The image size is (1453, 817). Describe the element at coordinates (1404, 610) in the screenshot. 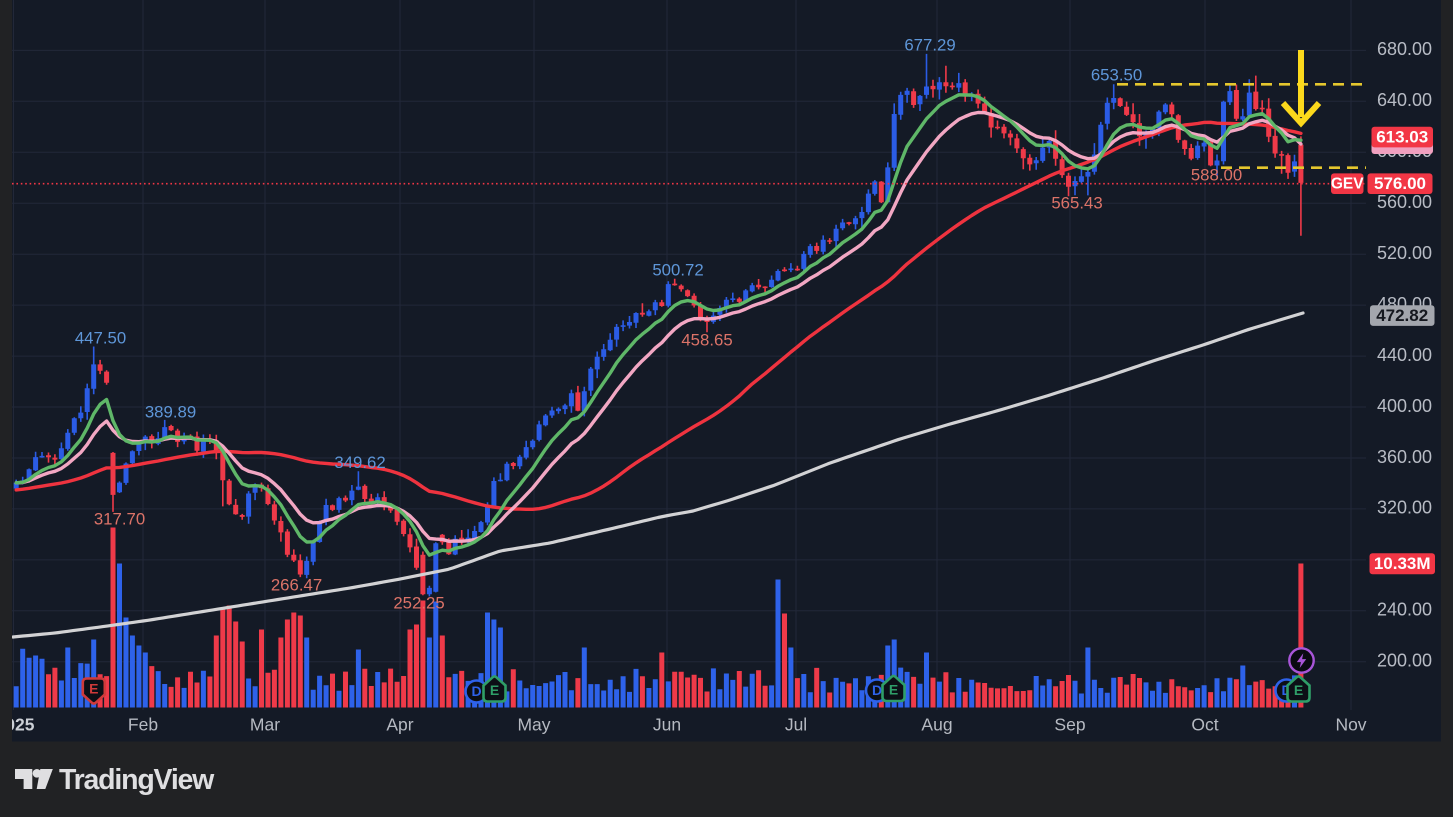

I see `svg-text: 240.00` at that location.